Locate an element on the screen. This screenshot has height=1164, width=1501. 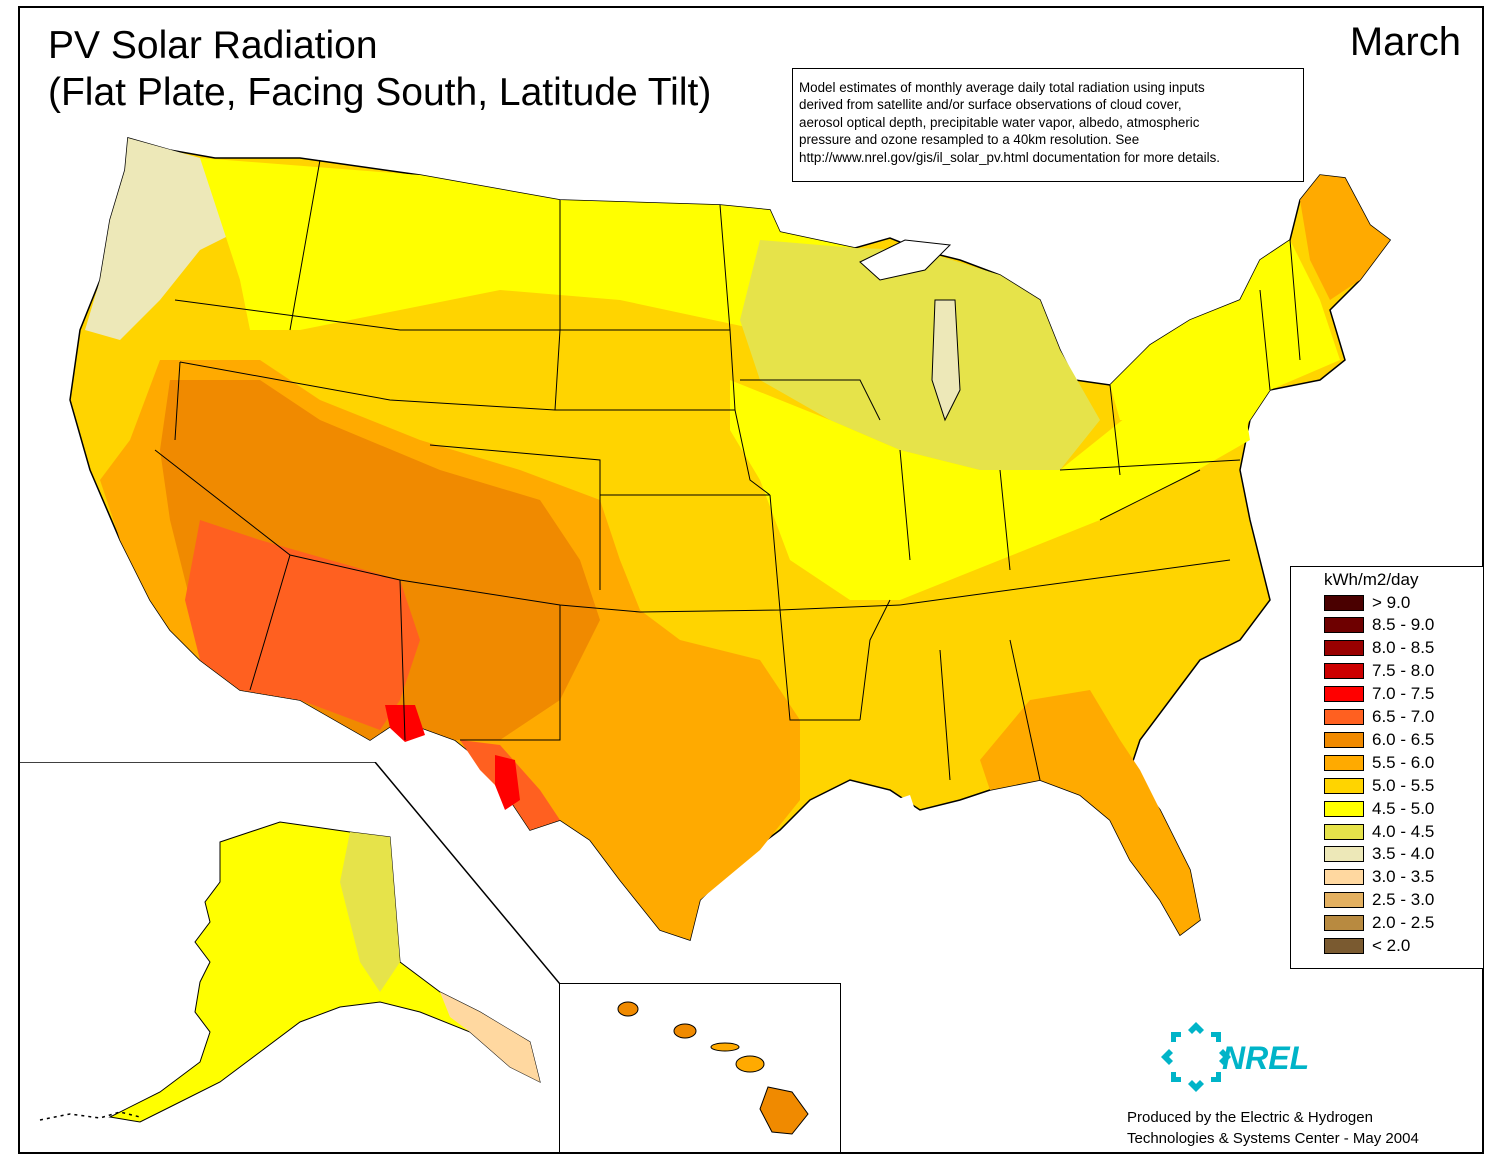
legend-item: 8.5 - 9.0 is located at coordinates (1379, 625).